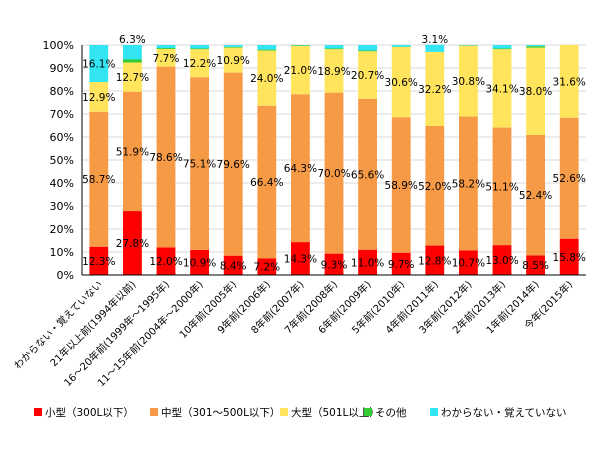 The width and height of the screenshot is (598, 450). I want to click on data-label: 58.7%, so click(98, 180).